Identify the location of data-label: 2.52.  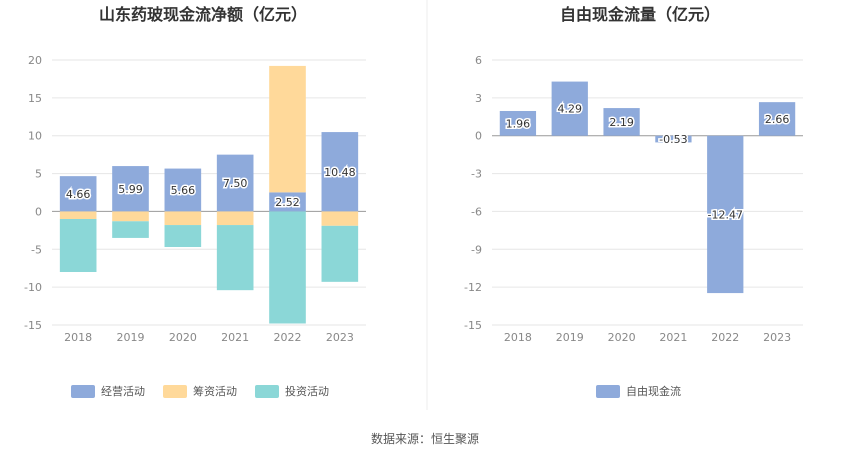
(287, 202).